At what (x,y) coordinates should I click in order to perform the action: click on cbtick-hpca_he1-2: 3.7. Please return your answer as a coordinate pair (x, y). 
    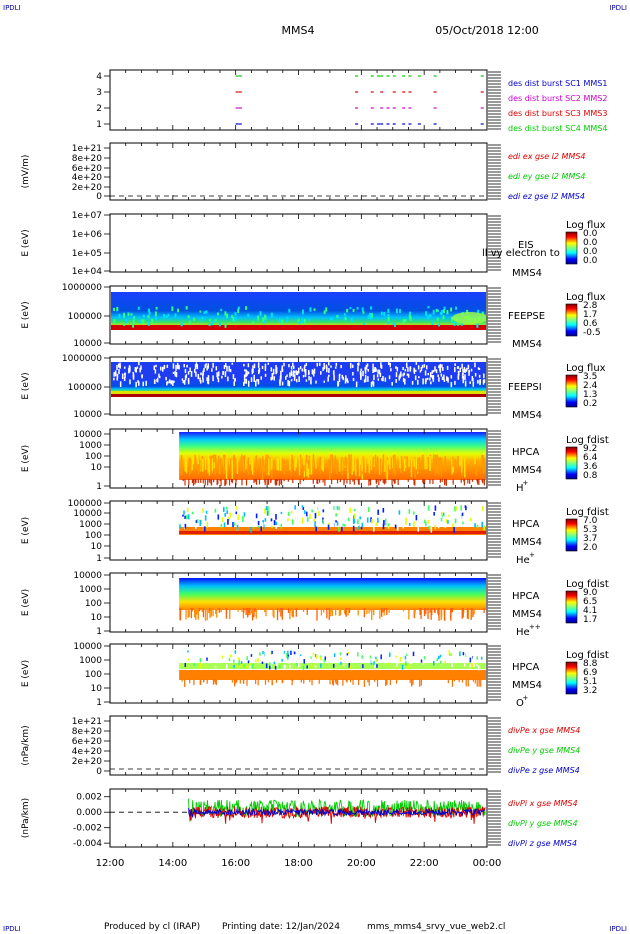
    Looking at the image, I should click on (590, 539).